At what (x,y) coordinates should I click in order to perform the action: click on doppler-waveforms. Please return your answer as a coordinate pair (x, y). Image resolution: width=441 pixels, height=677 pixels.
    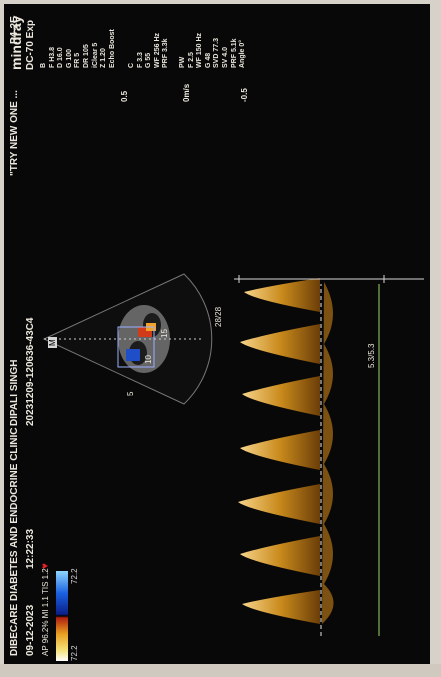
    Looking at the image, I should click on (286, 451).